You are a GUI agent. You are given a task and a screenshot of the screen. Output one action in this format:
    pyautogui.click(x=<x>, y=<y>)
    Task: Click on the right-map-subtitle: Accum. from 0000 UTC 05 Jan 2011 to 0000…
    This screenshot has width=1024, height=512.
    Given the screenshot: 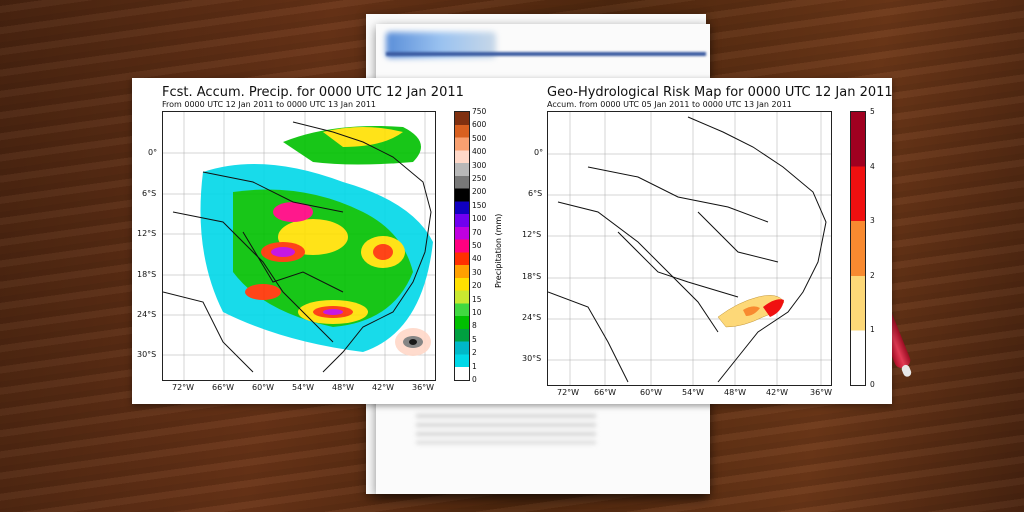 What is the action you would take?
    pyautogui.click(x=669, y=104)
    